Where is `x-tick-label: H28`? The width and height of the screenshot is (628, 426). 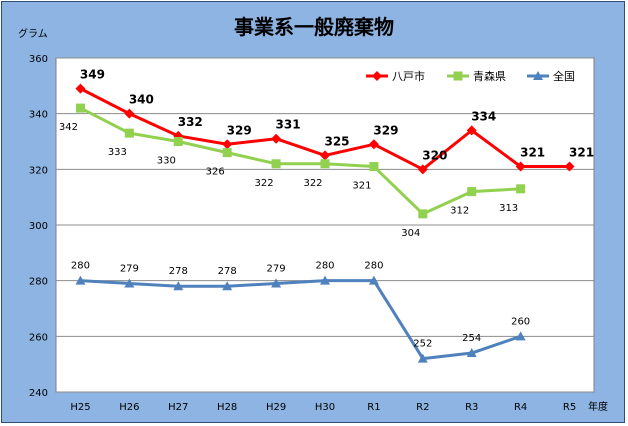
x-tick-label: H28 is located at coordinates (227, 407).